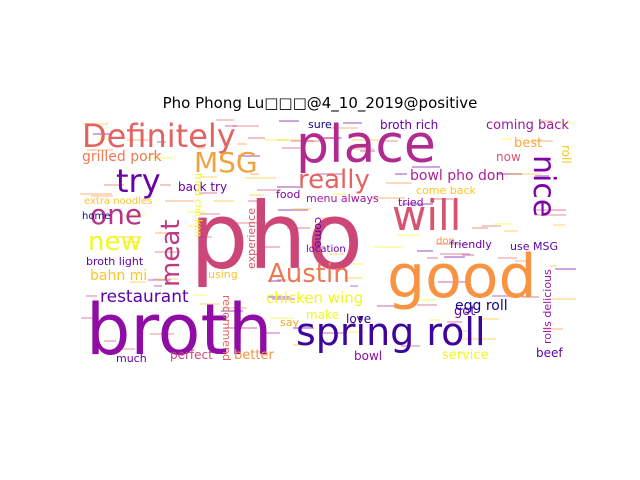 The image size is (640, 480). Describe the element at coordinates (251, 238) in the screenshot. I see `word-experience: experience` at that location.